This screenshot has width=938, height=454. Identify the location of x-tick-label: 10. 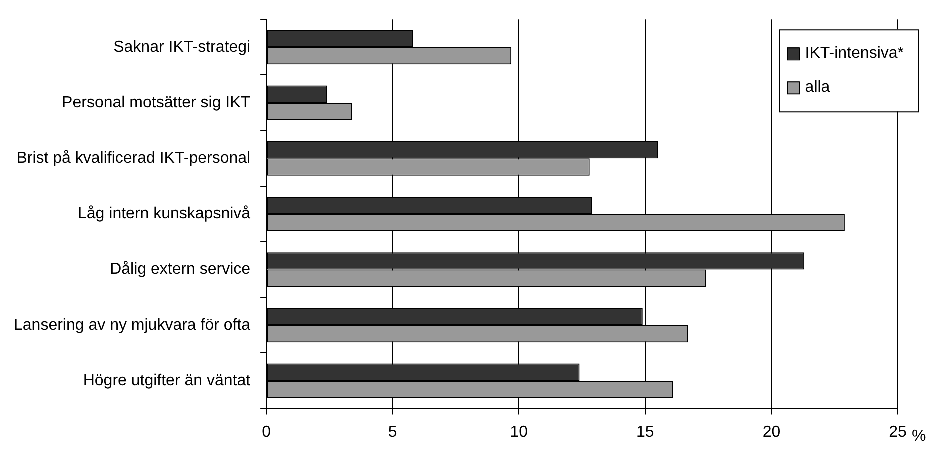
(519, 432).